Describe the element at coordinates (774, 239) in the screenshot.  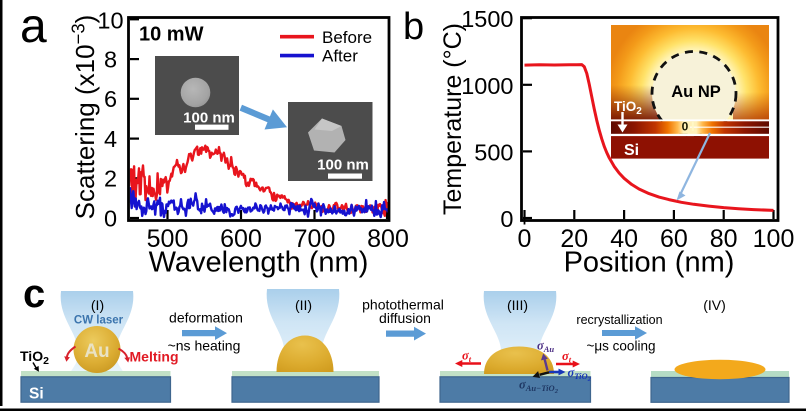
I see `svg-text: 100` at that location.